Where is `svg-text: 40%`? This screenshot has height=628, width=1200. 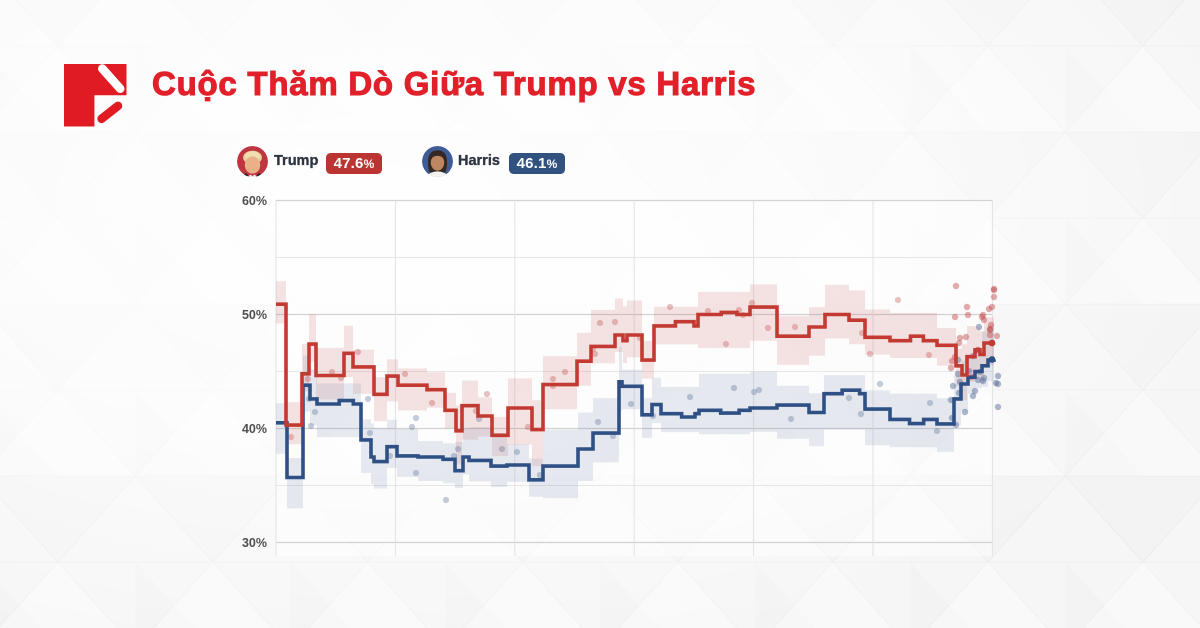 svg-text: 40% is located at coordinates (254, 429).